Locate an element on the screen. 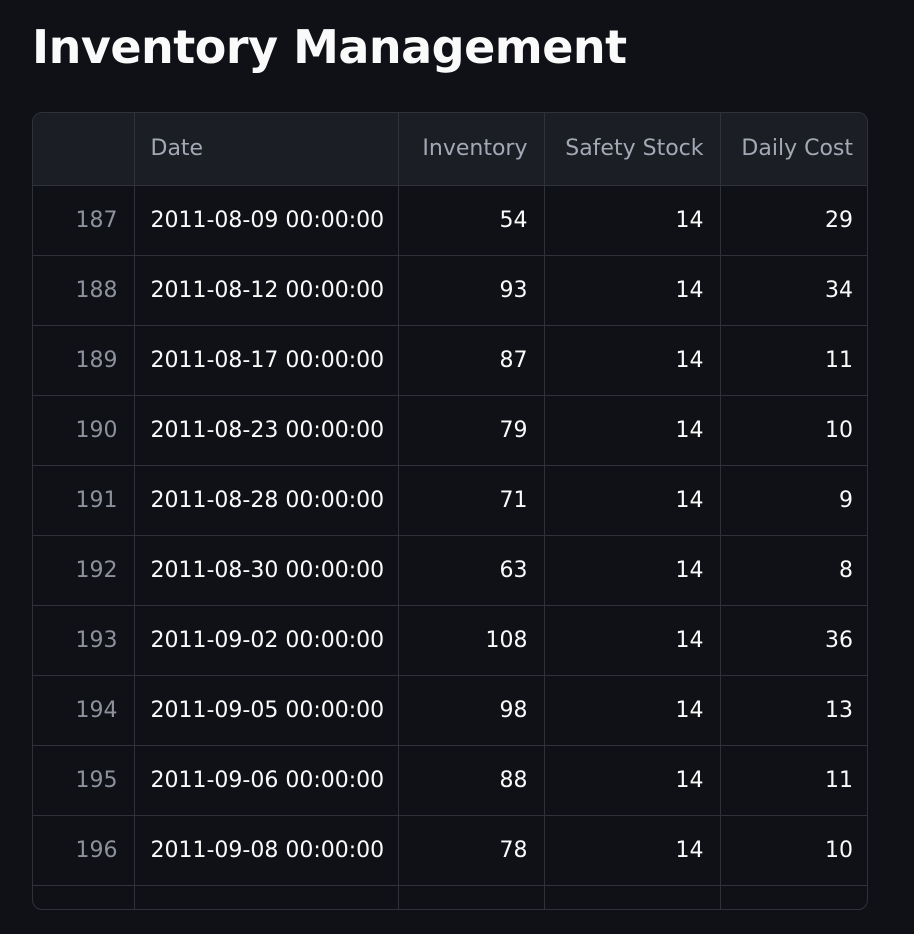 Image resolution: width=914 pixels, height=934 pixels. date-cell: 2011-08-17 00:00:00 is located at coordinates (266, 360).